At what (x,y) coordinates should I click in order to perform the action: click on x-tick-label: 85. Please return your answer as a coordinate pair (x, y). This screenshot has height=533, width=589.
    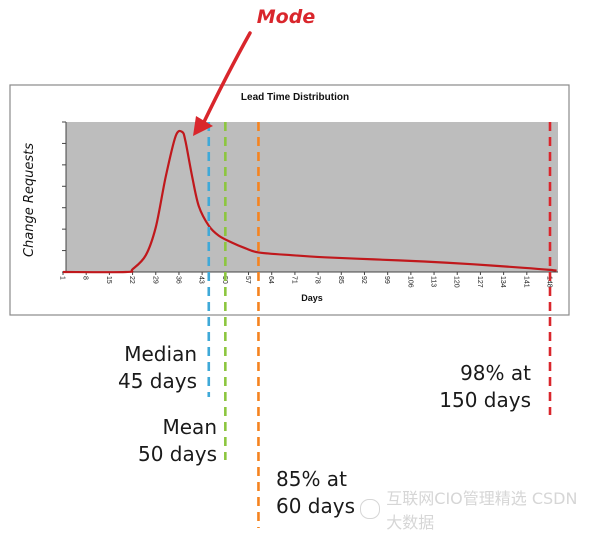
    Looking at the image, I should click on (340, 280).